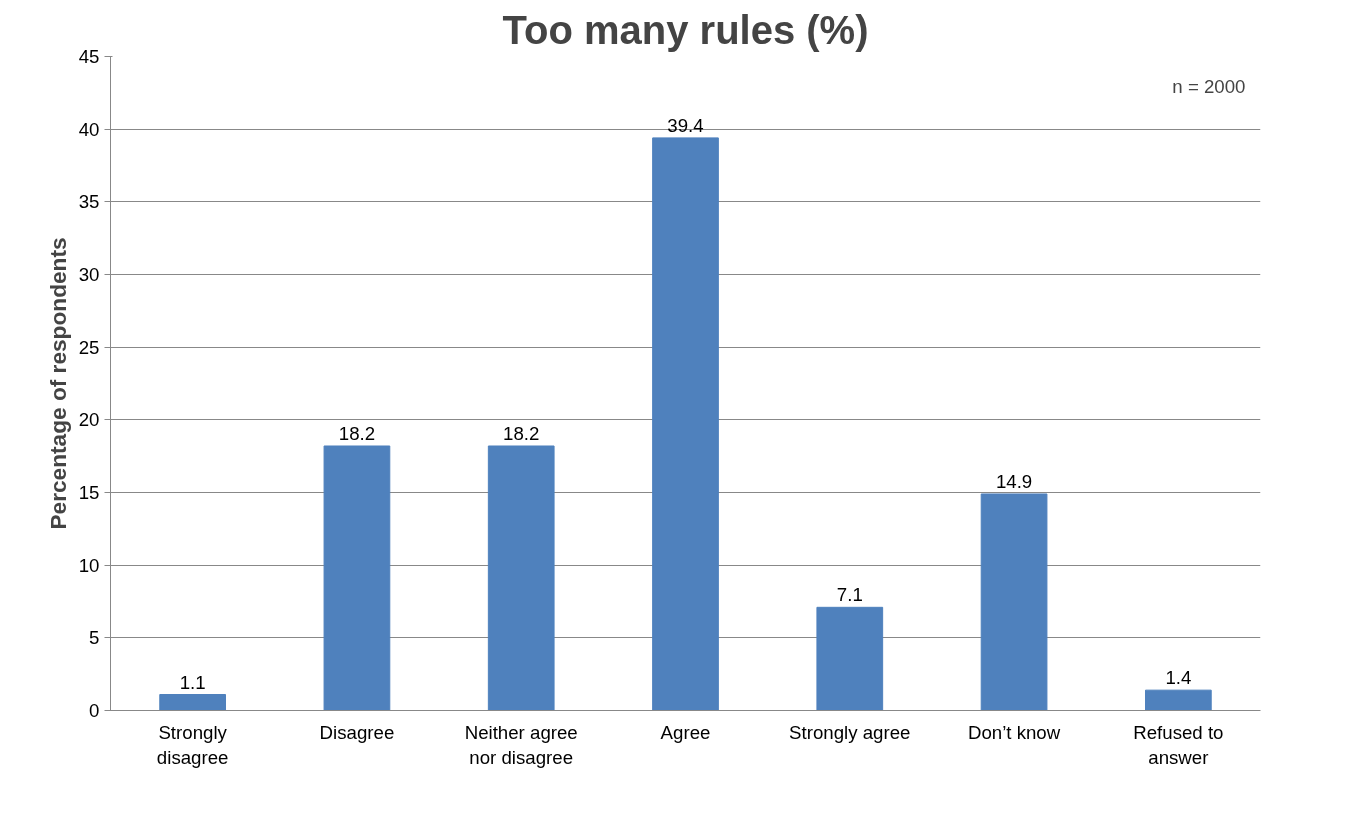 This screenshot has height=818, width=1363. Describe the element at coordinates (849, 595) in the screenshot. I see `data-label: 7.1` at that location.